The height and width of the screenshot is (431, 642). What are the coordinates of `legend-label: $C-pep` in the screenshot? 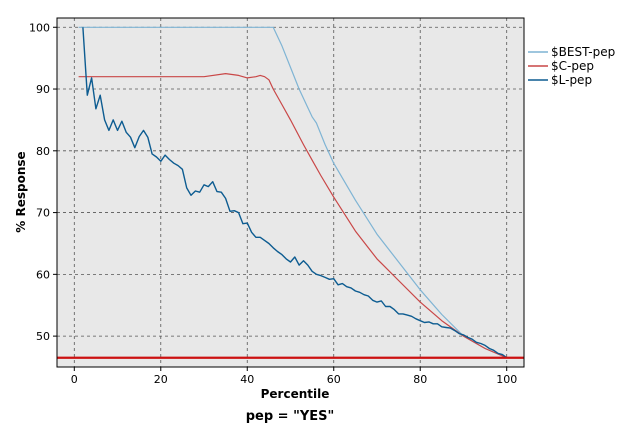 It's located at (572, 66).